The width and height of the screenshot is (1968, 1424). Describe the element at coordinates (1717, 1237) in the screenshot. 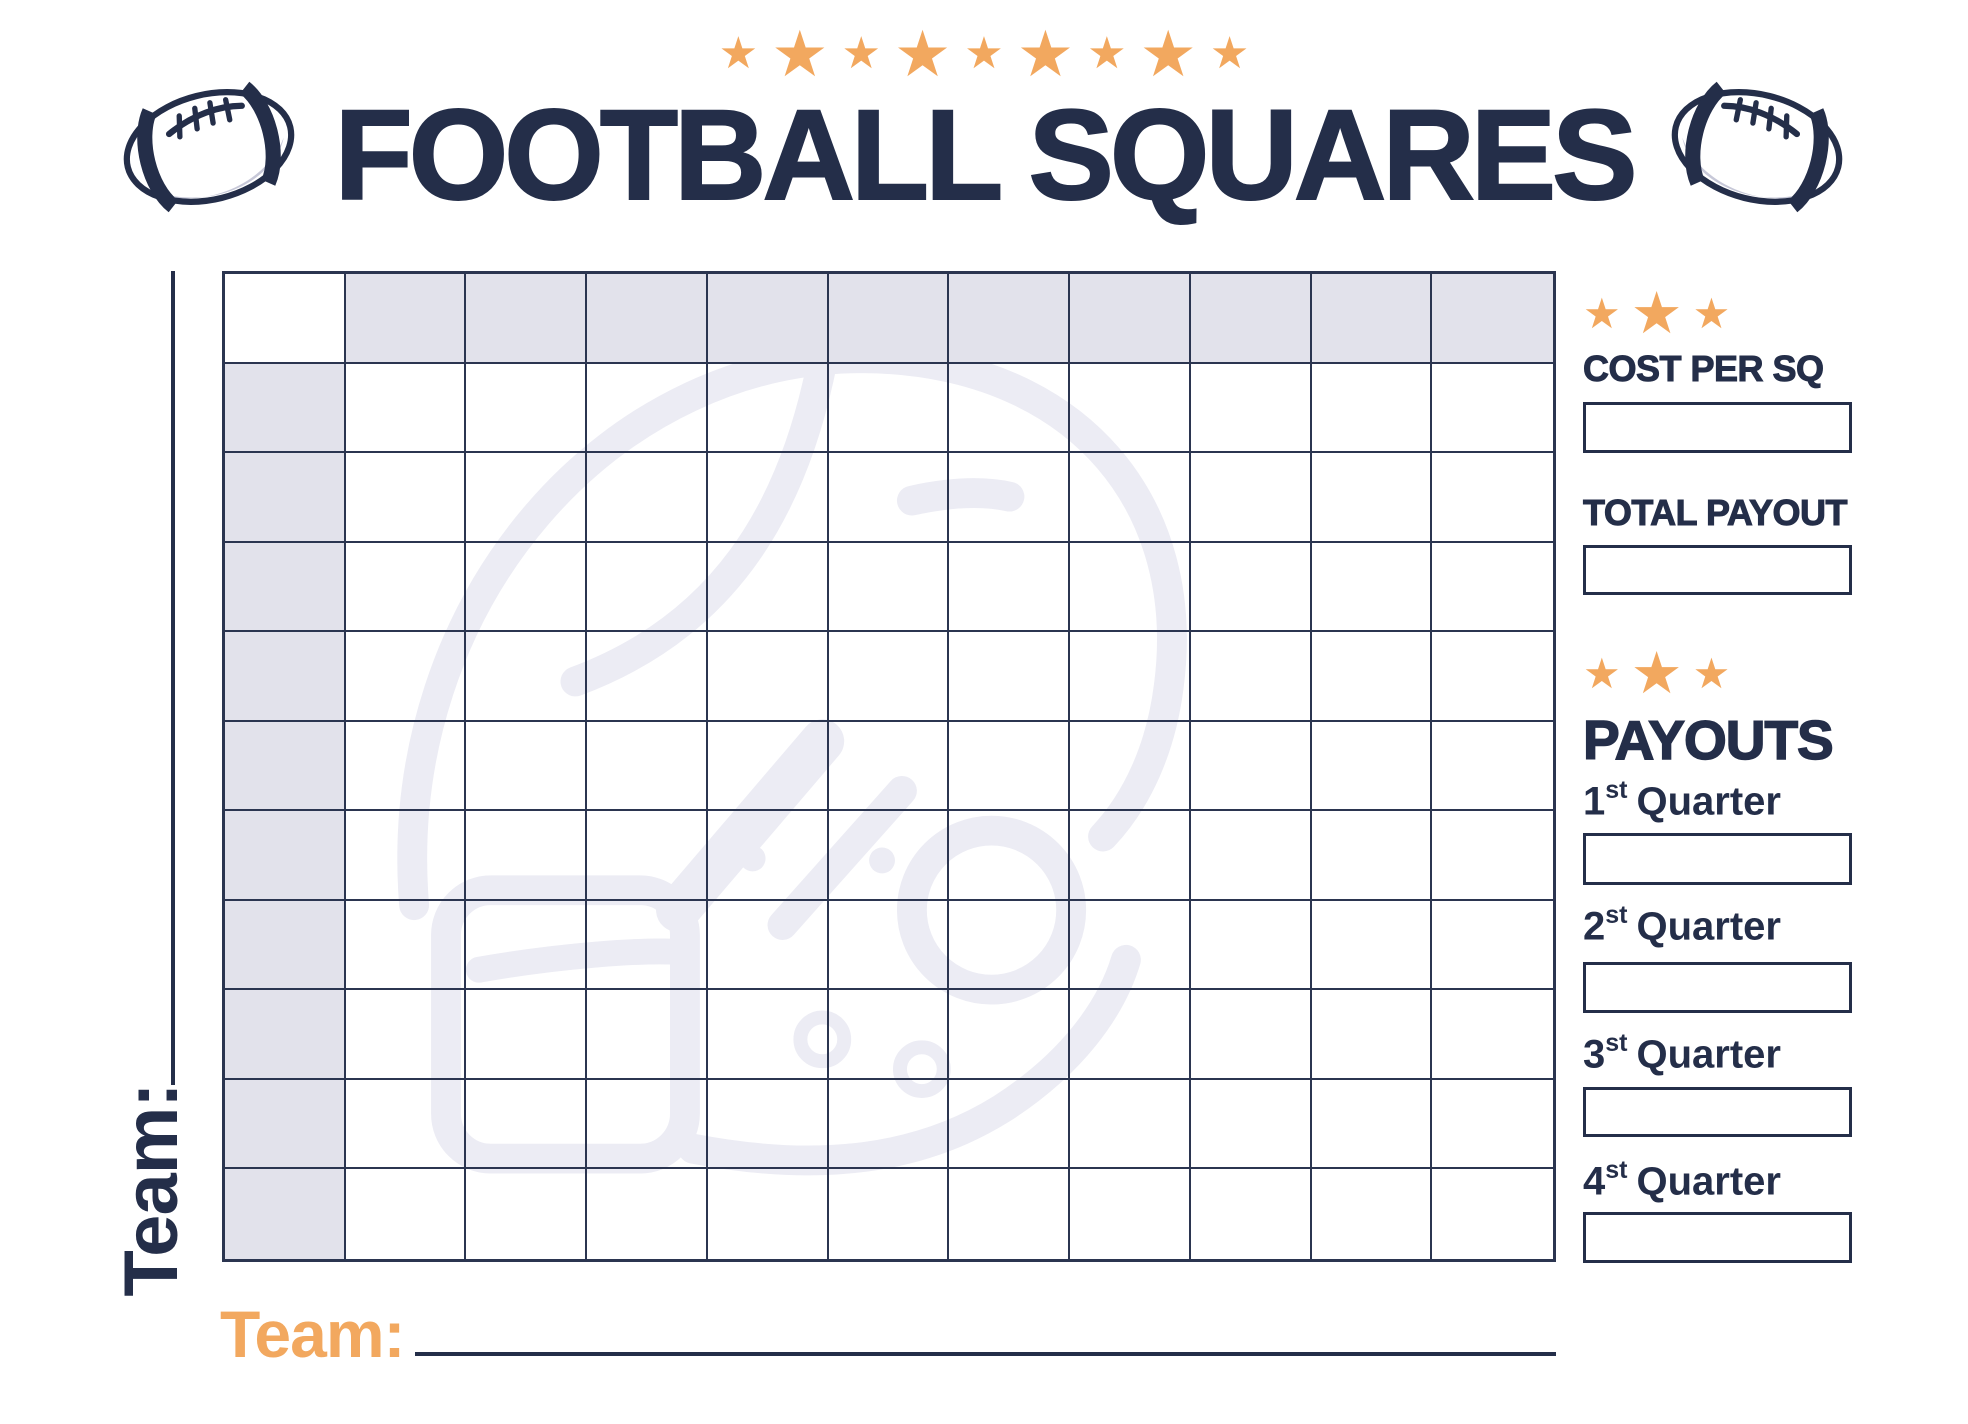

I see `quarter-4-input` at that location.